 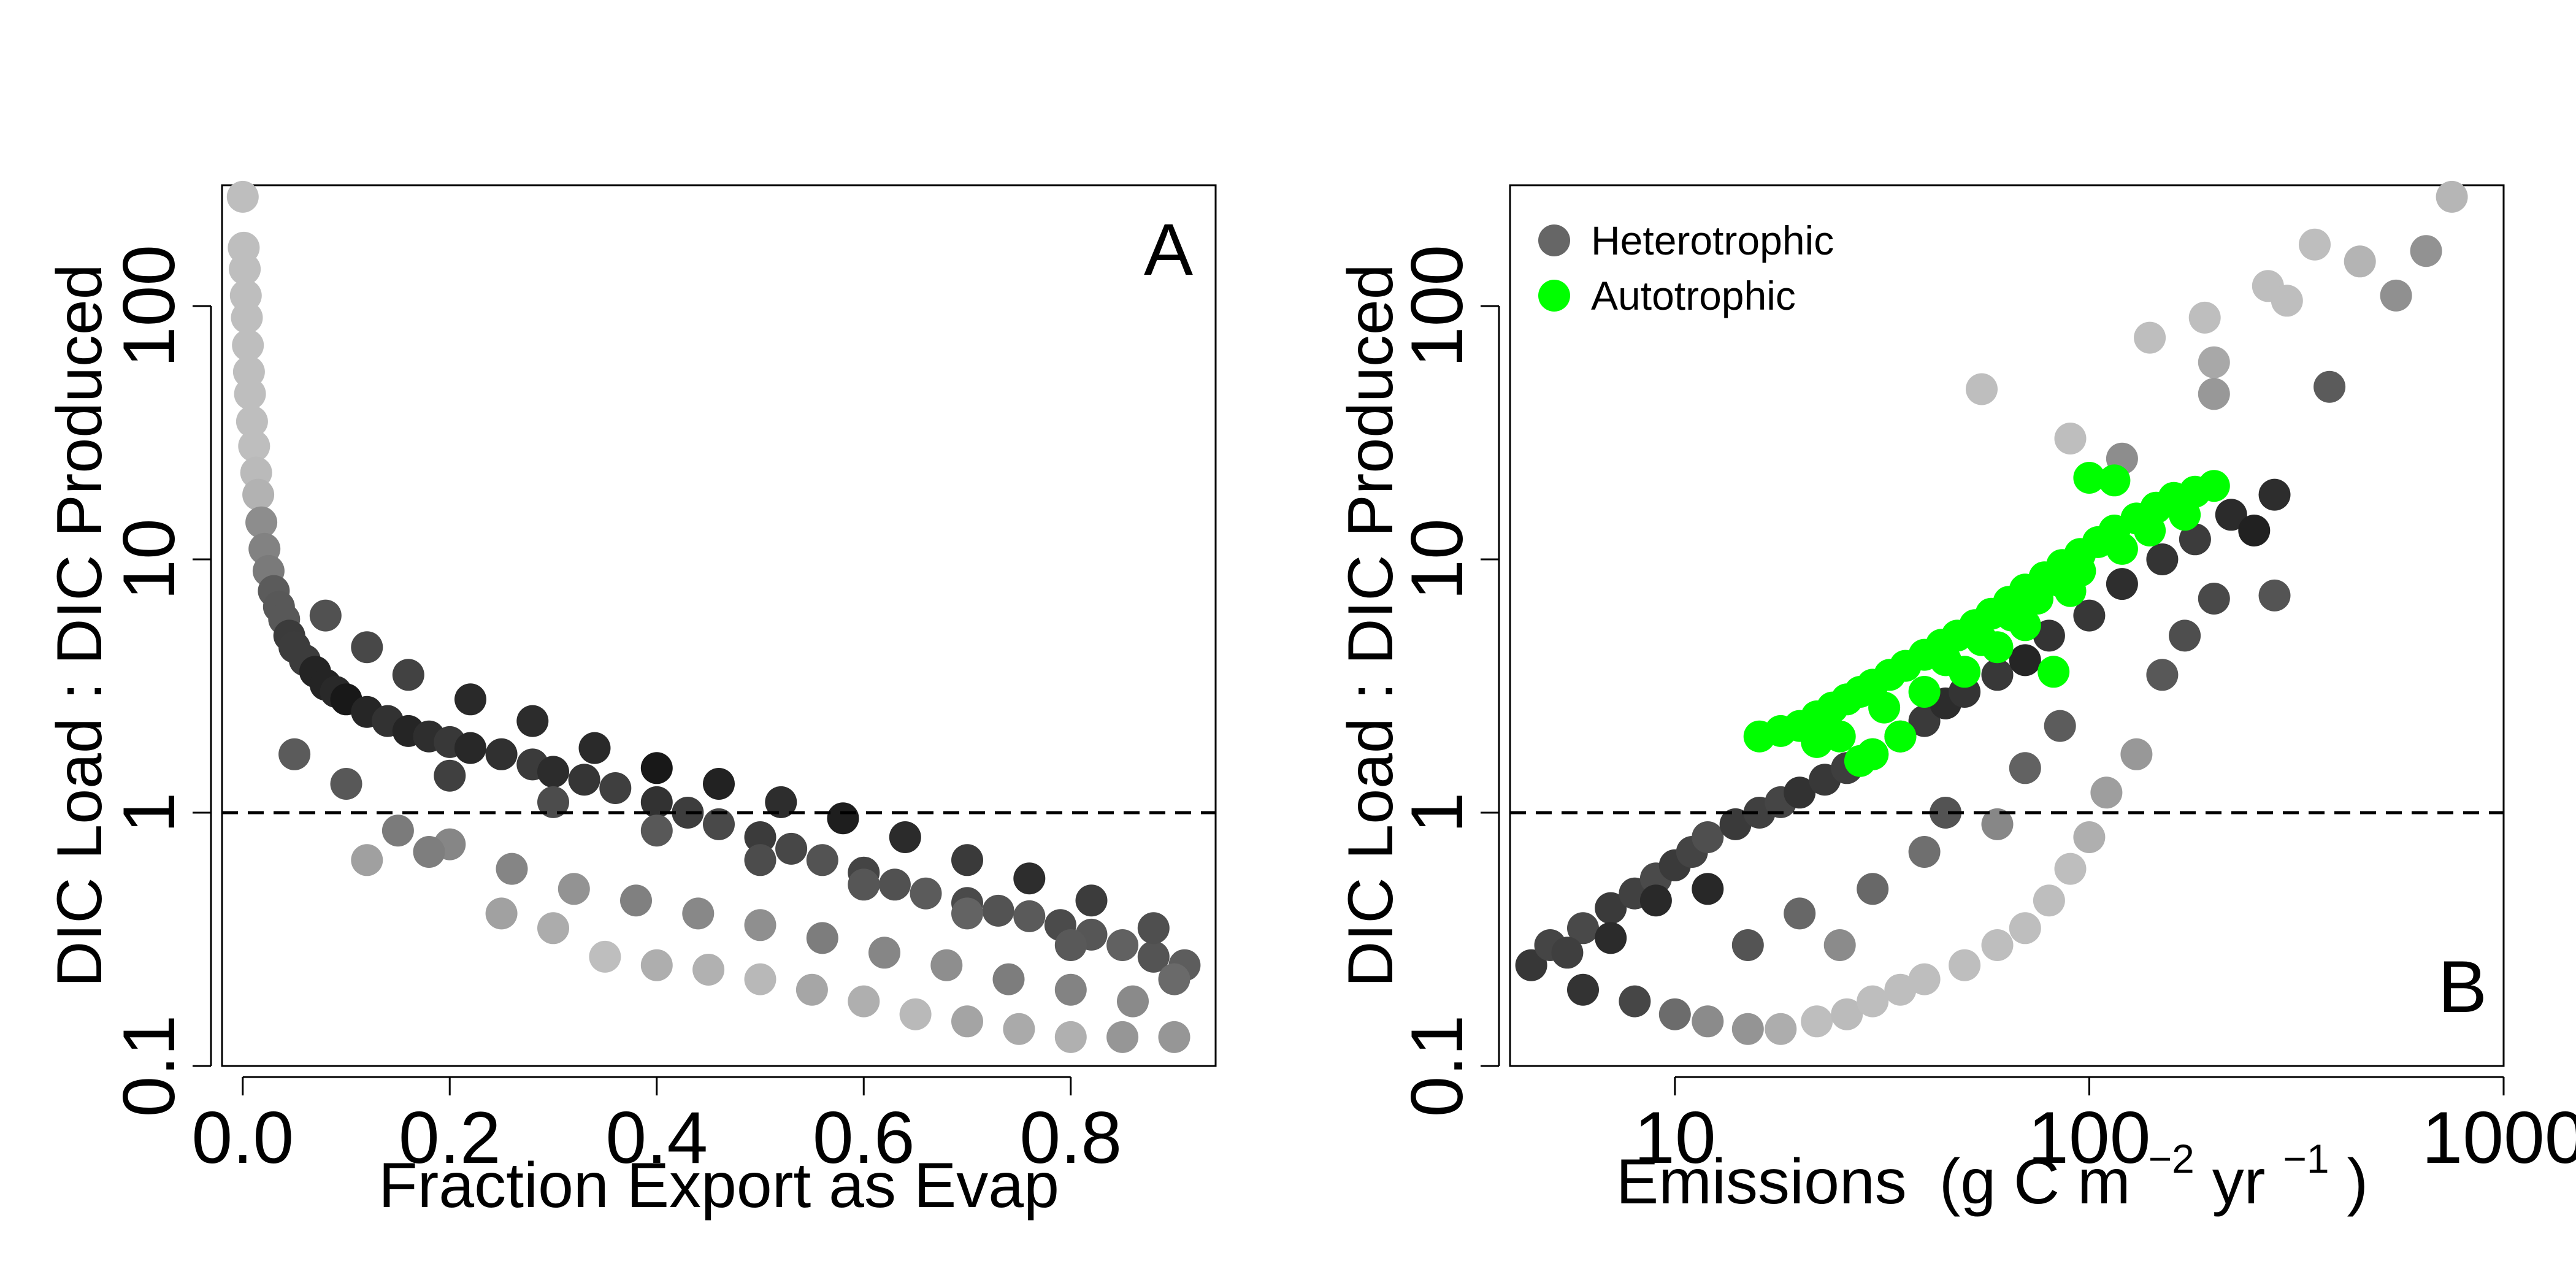 I want to click on panel-a-x-axis: 0.0 0.2 0.4 0.6 0.8, so click(x=656, y=1127).